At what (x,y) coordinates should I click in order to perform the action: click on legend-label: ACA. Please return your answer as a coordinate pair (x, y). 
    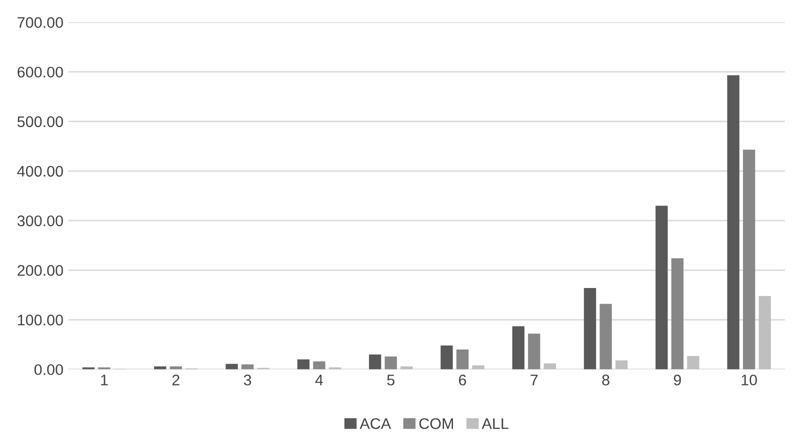
    Looking at the image, I should click on (376, 424).